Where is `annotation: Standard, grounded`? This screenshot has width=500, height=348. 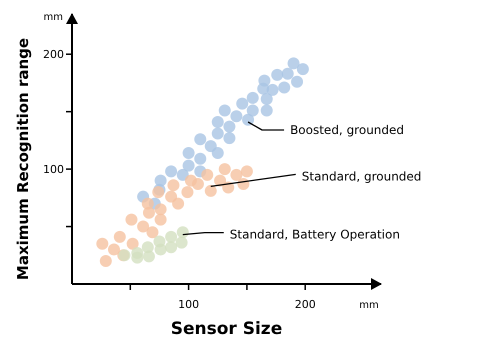
annotation: Standard, grounded is located at coordinates (362, 176).